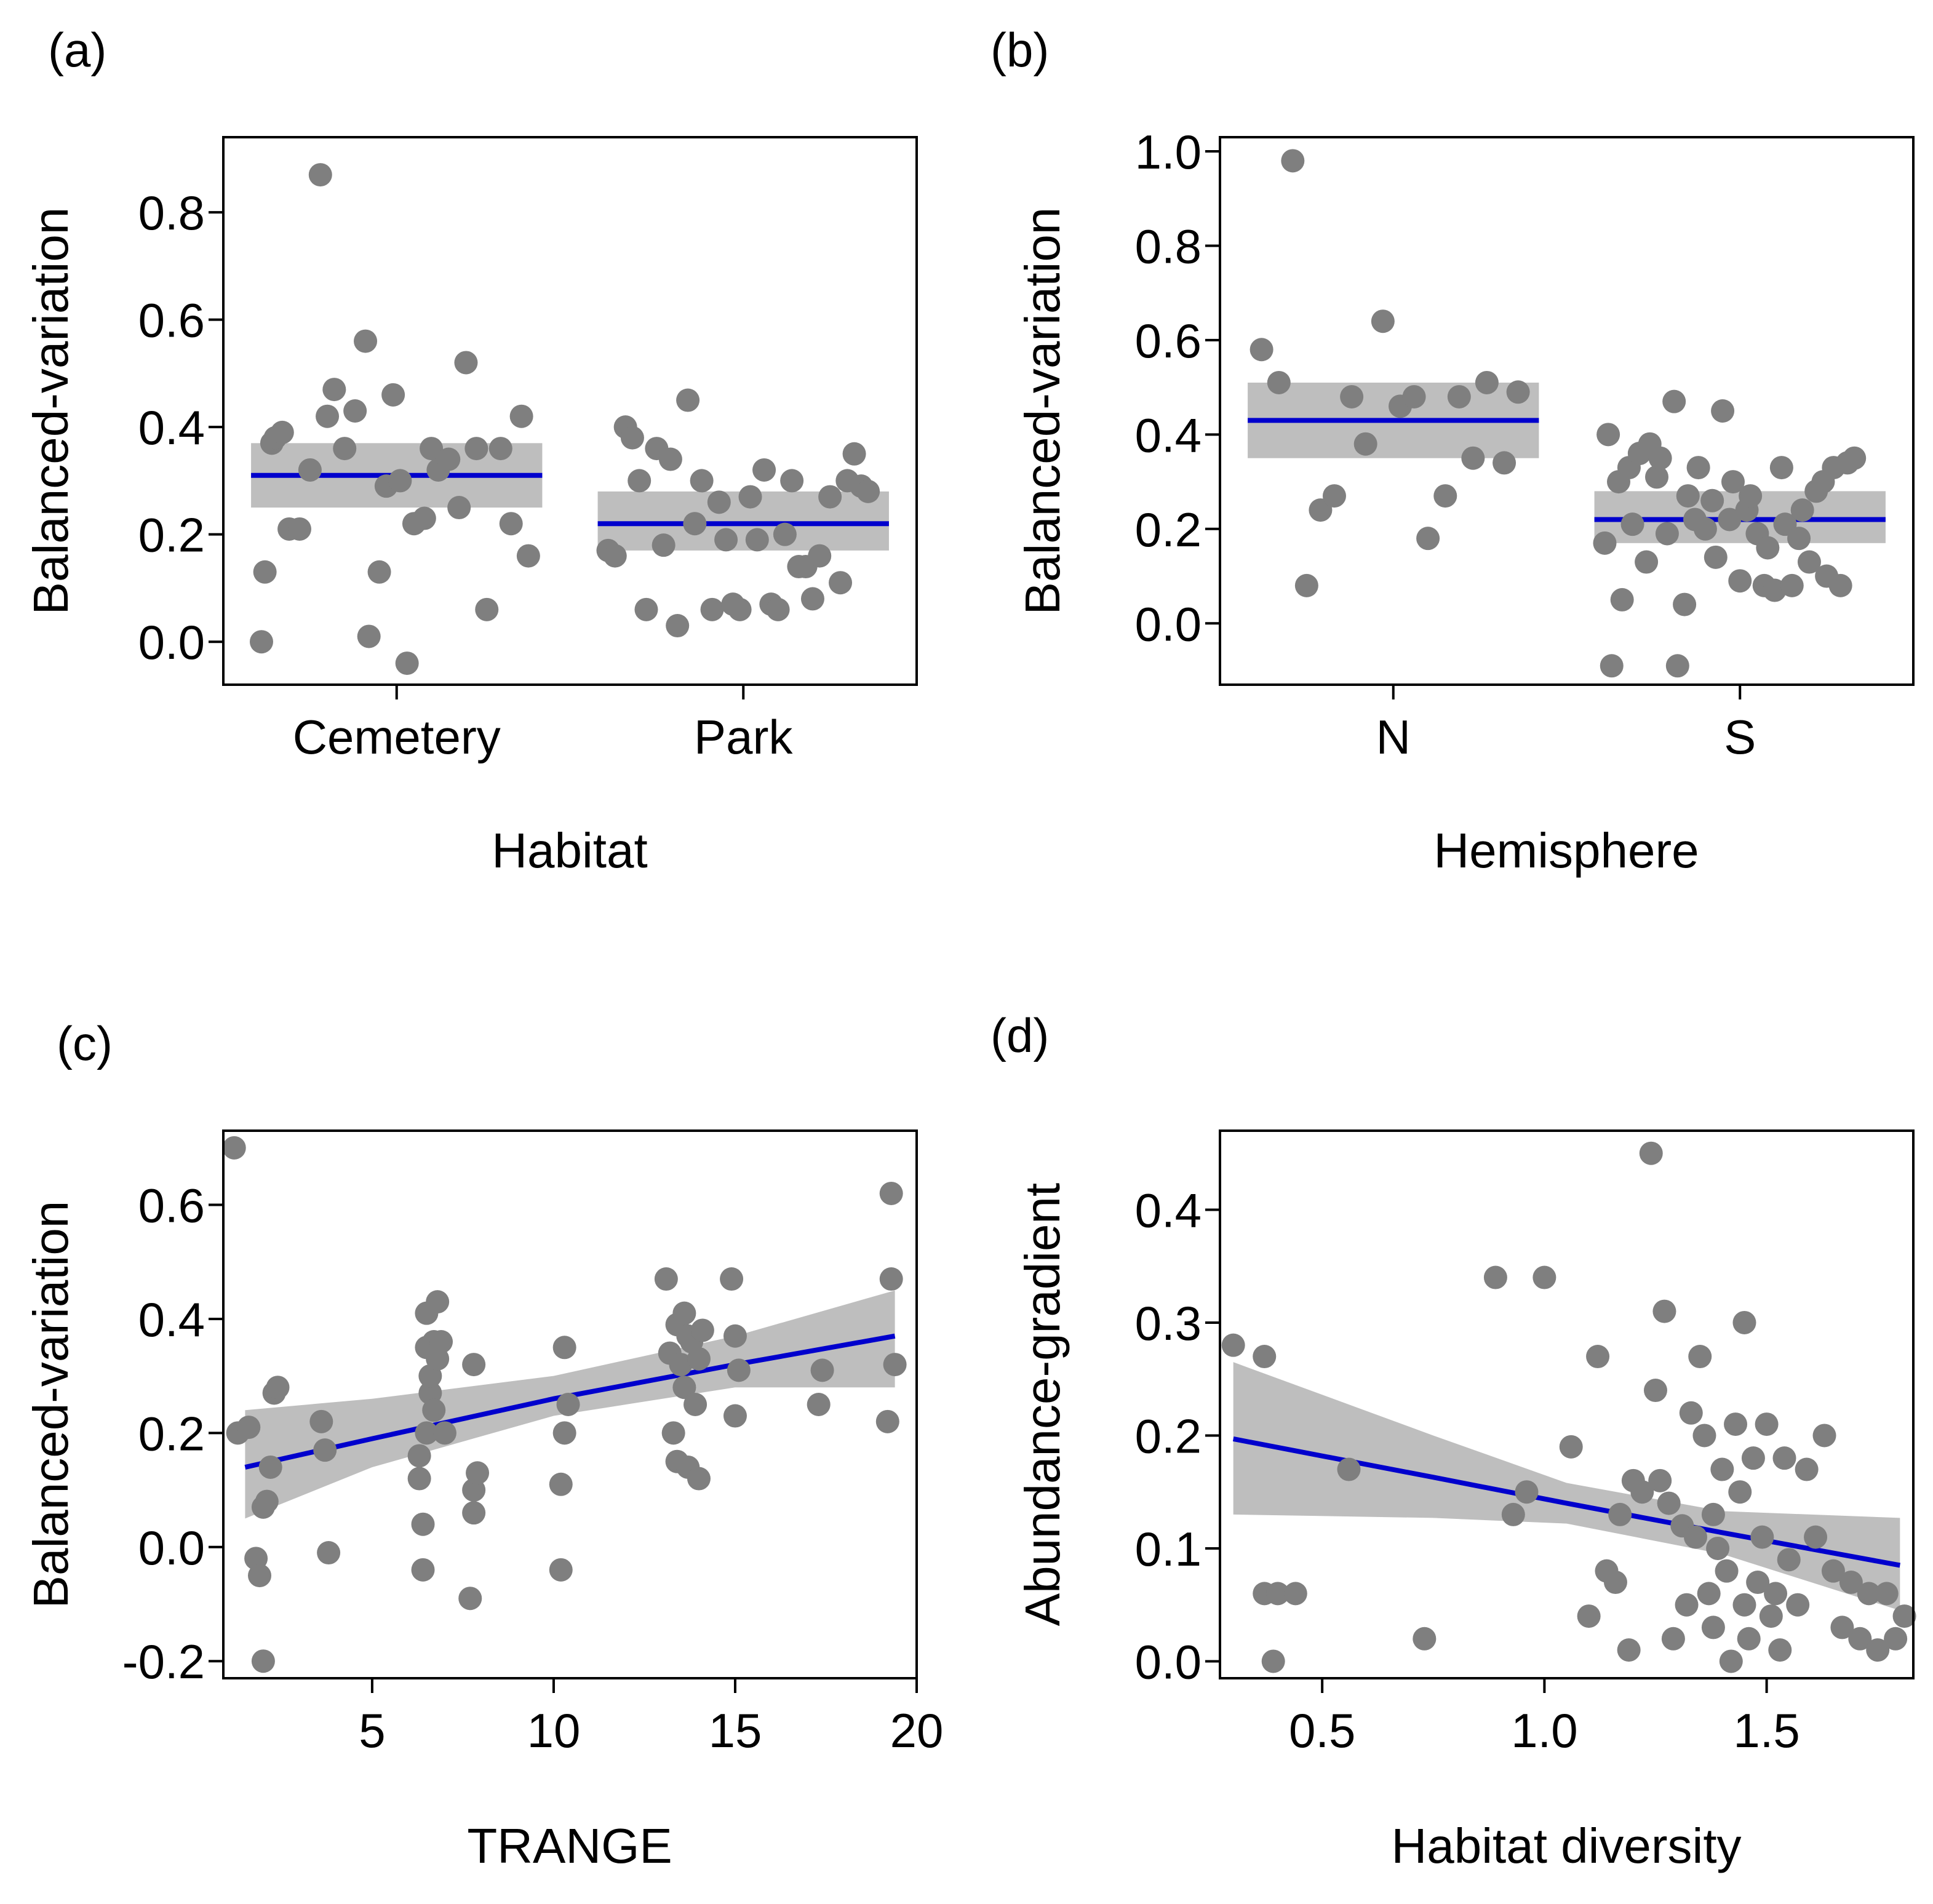  I want to click on x-tick-label: 1.5, so click(1766, 1730).